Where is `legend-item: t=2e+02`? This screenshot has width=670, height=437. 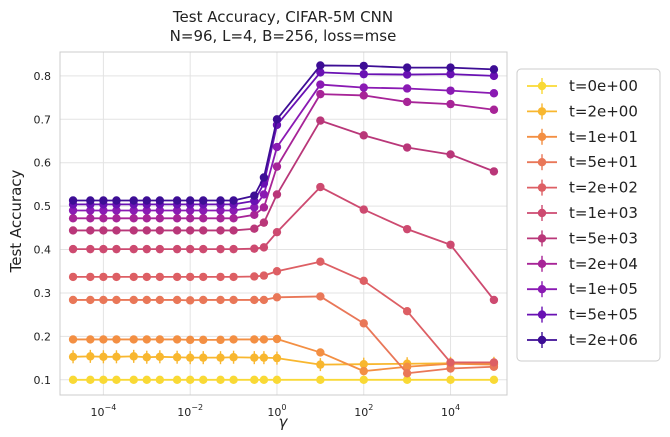
legend-item: t=2e+02 is located at coordinates (582, 188).